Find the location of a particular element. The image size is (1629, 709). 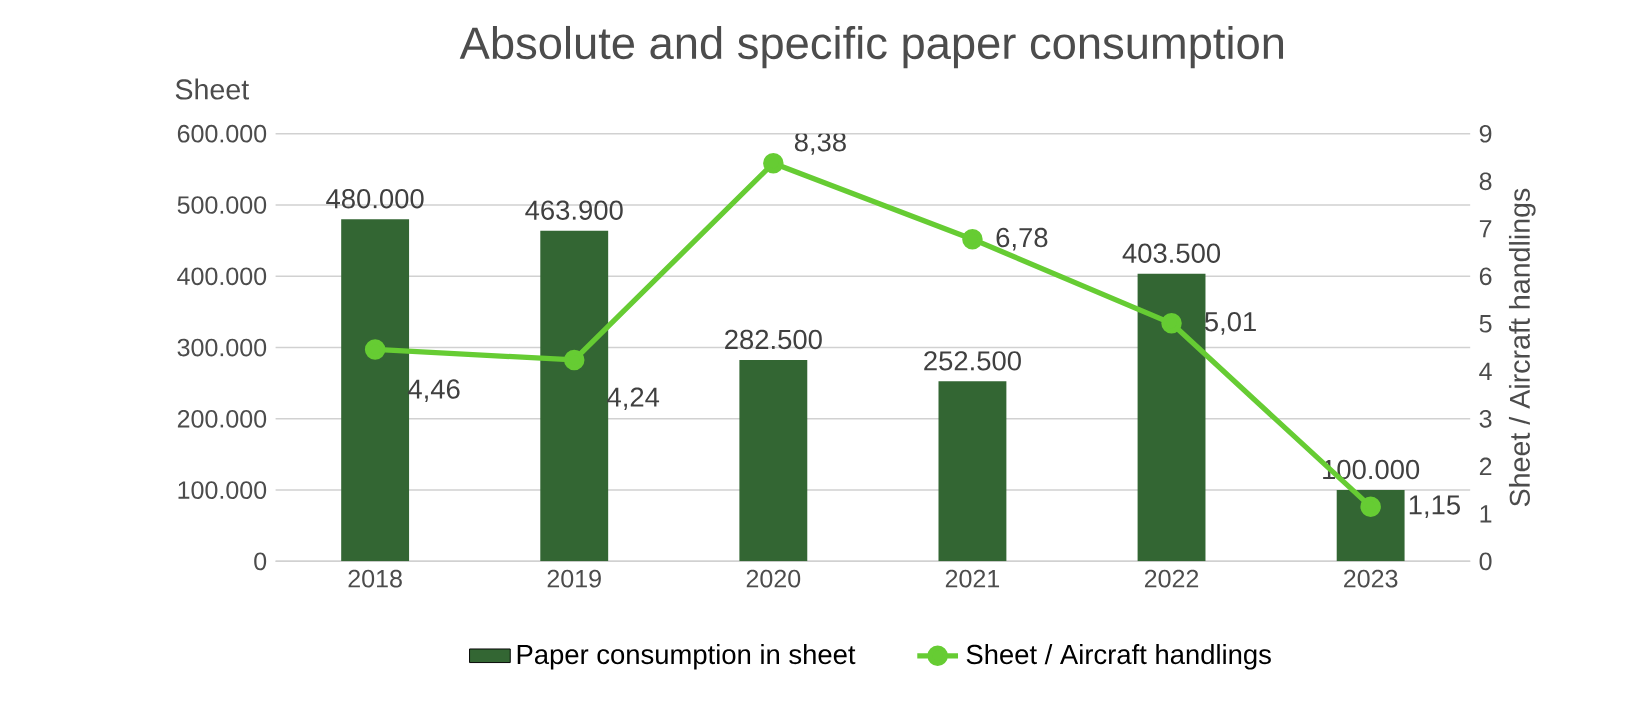

data-label: 403.500 is located at coordinates (1171, 253).